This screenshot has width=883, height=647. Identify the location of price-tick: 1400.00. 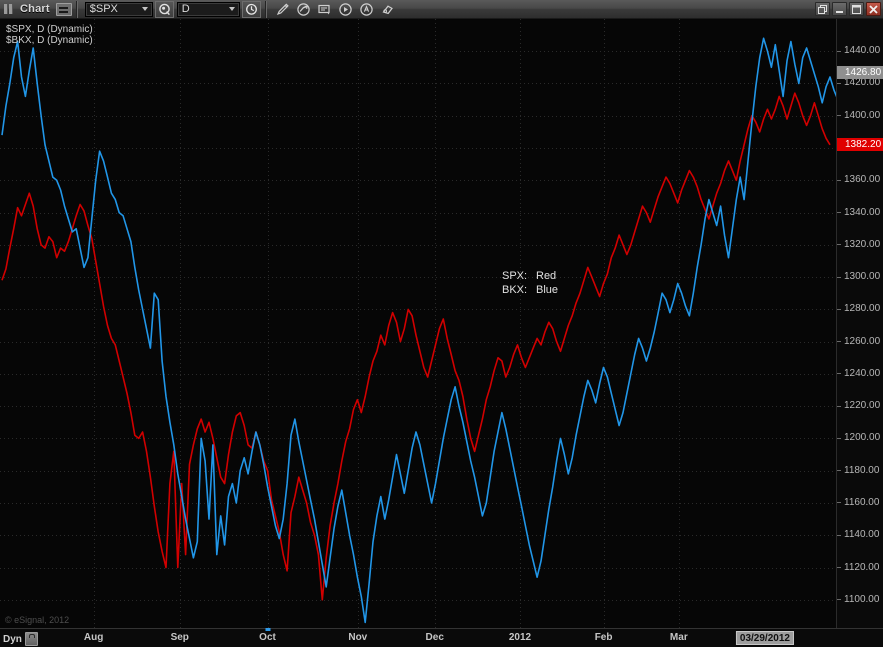
(860, 115).